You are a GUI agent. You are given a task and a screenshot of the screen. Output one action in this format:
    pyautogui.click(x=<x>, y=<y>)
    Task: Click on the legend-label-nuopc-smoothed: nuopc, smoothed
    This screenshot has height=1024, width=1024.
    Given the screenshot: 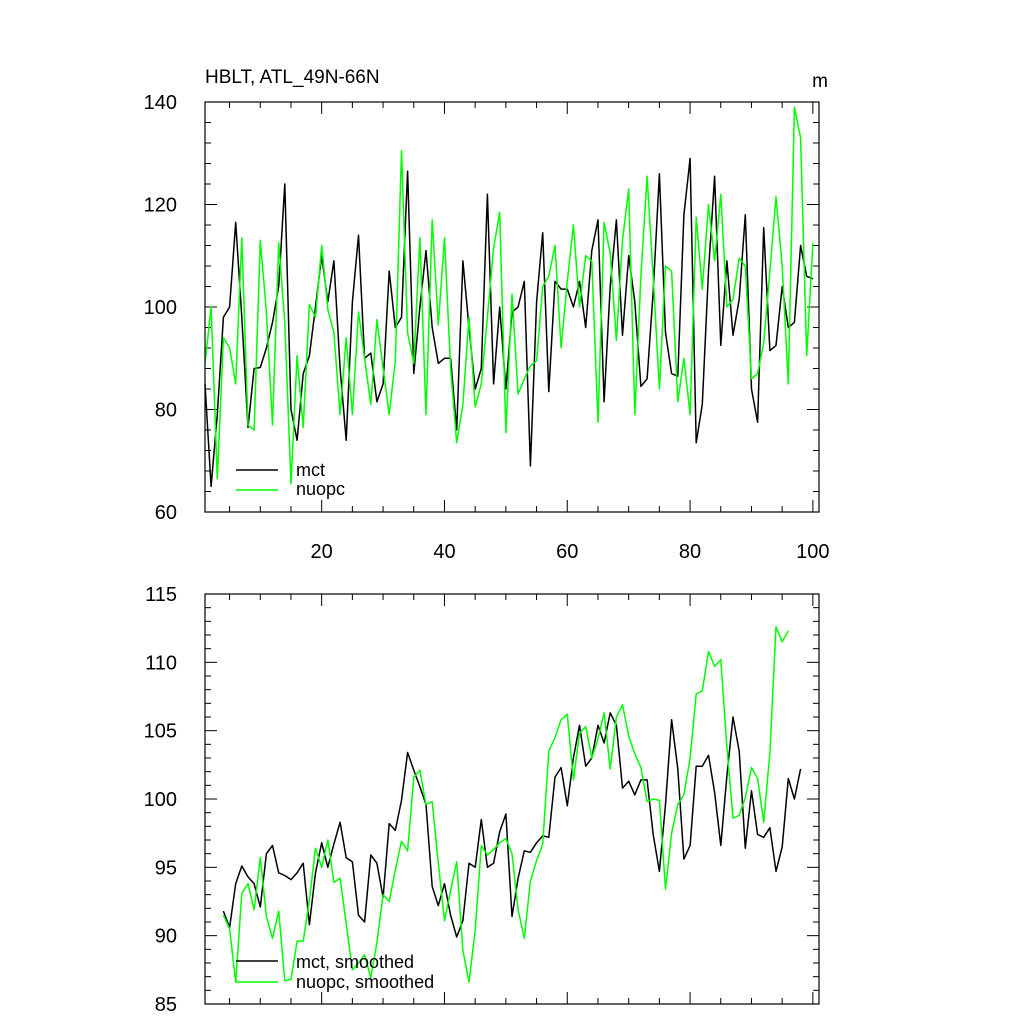 What is the action you would take?
    pyautogui.click(x=365, y=982)
    